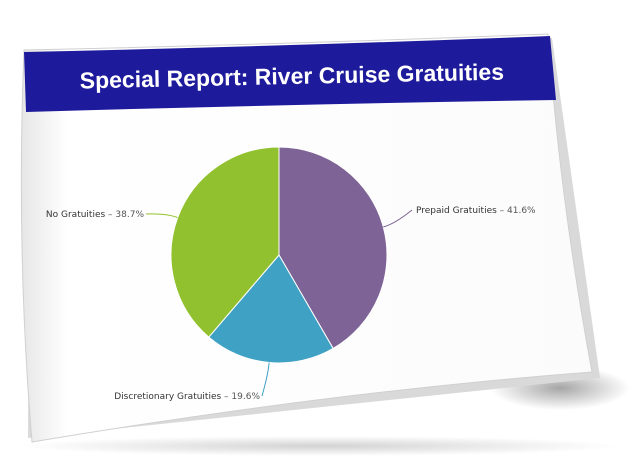 This screenshot has width=640, height=464. I want to click on data-label: No Gratuities – 38.7%, so click(95, 215).